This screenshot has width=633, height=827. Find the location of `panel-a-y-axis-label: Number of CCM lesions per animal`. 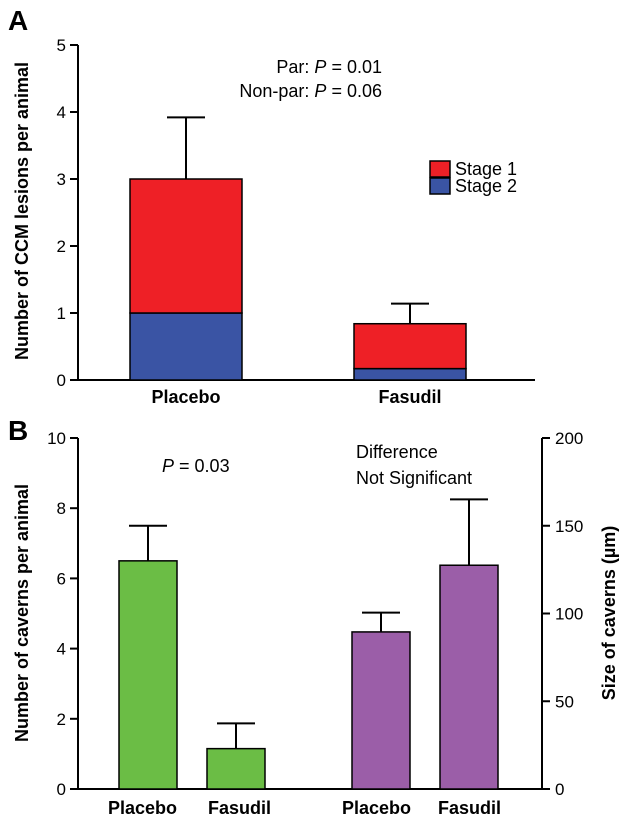

panel-a-y-axis-label: Number of CCM lesions per animal is located at coordinates (22, 211).